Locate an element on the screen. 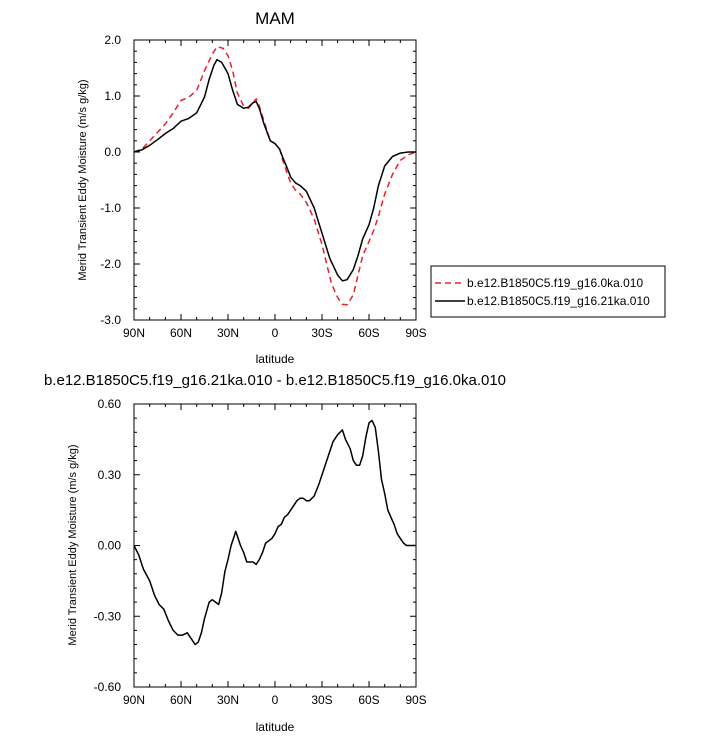 This screenshot has height=746, width=713. bottom-x-tick-label: 60S is located at coordinates (368, 700).